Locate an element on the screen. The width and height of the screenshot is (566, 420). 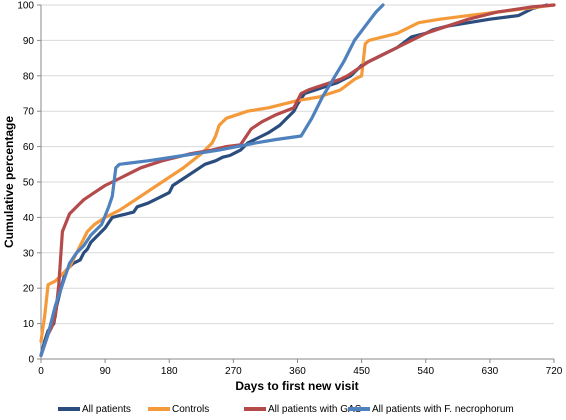
x-axis-title: Days to first new visit is located at coordinates (296, 386).